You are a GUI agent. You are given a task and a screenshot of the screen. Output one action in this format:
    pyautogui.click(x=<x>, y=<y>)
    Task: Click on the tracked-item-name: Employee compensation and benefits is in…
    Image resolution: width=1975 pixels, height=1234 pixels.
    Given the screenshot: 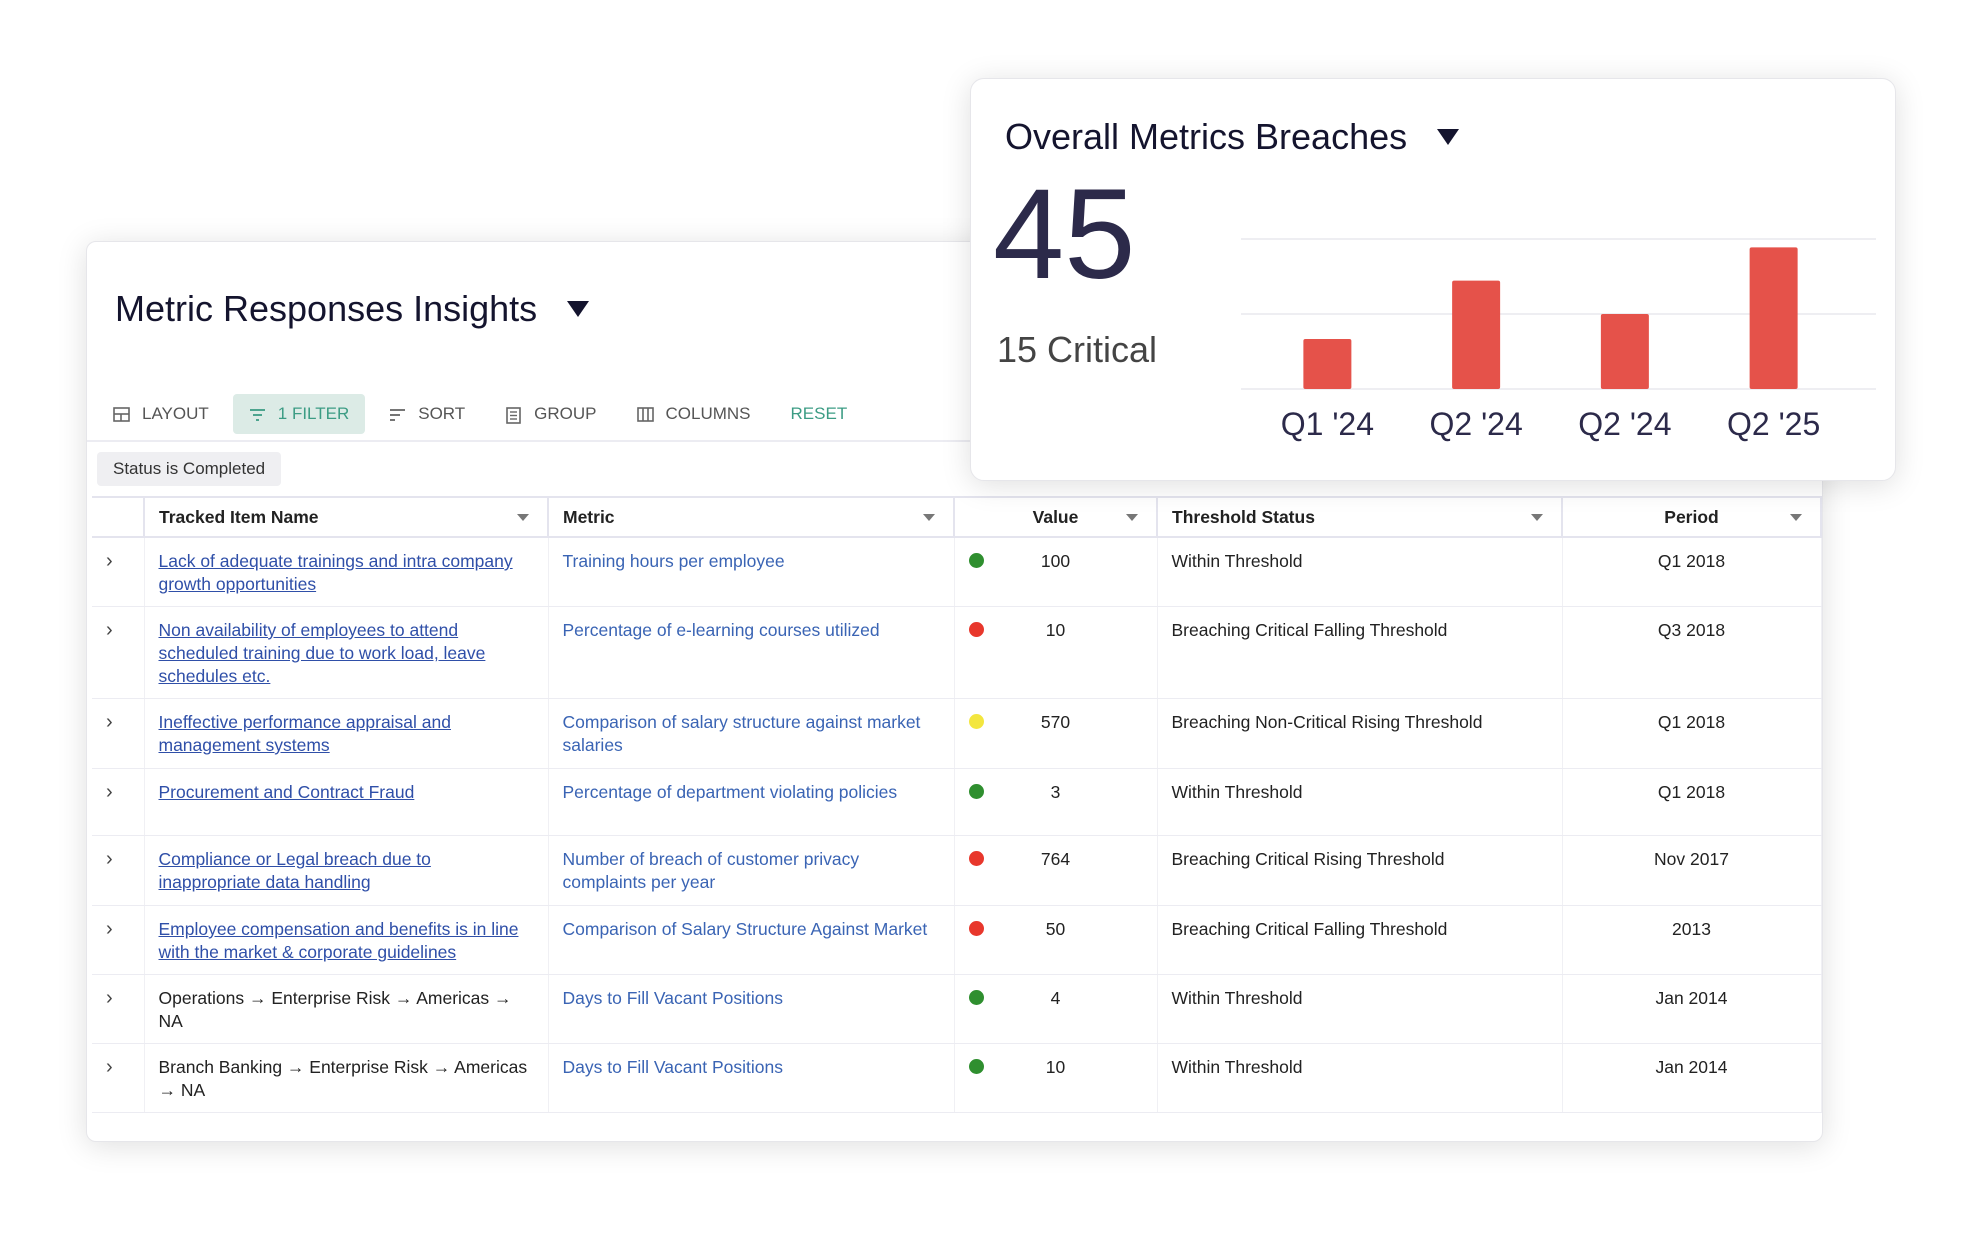 What is the action you would take?
    pyautogui.click(x=338, y=940)
    